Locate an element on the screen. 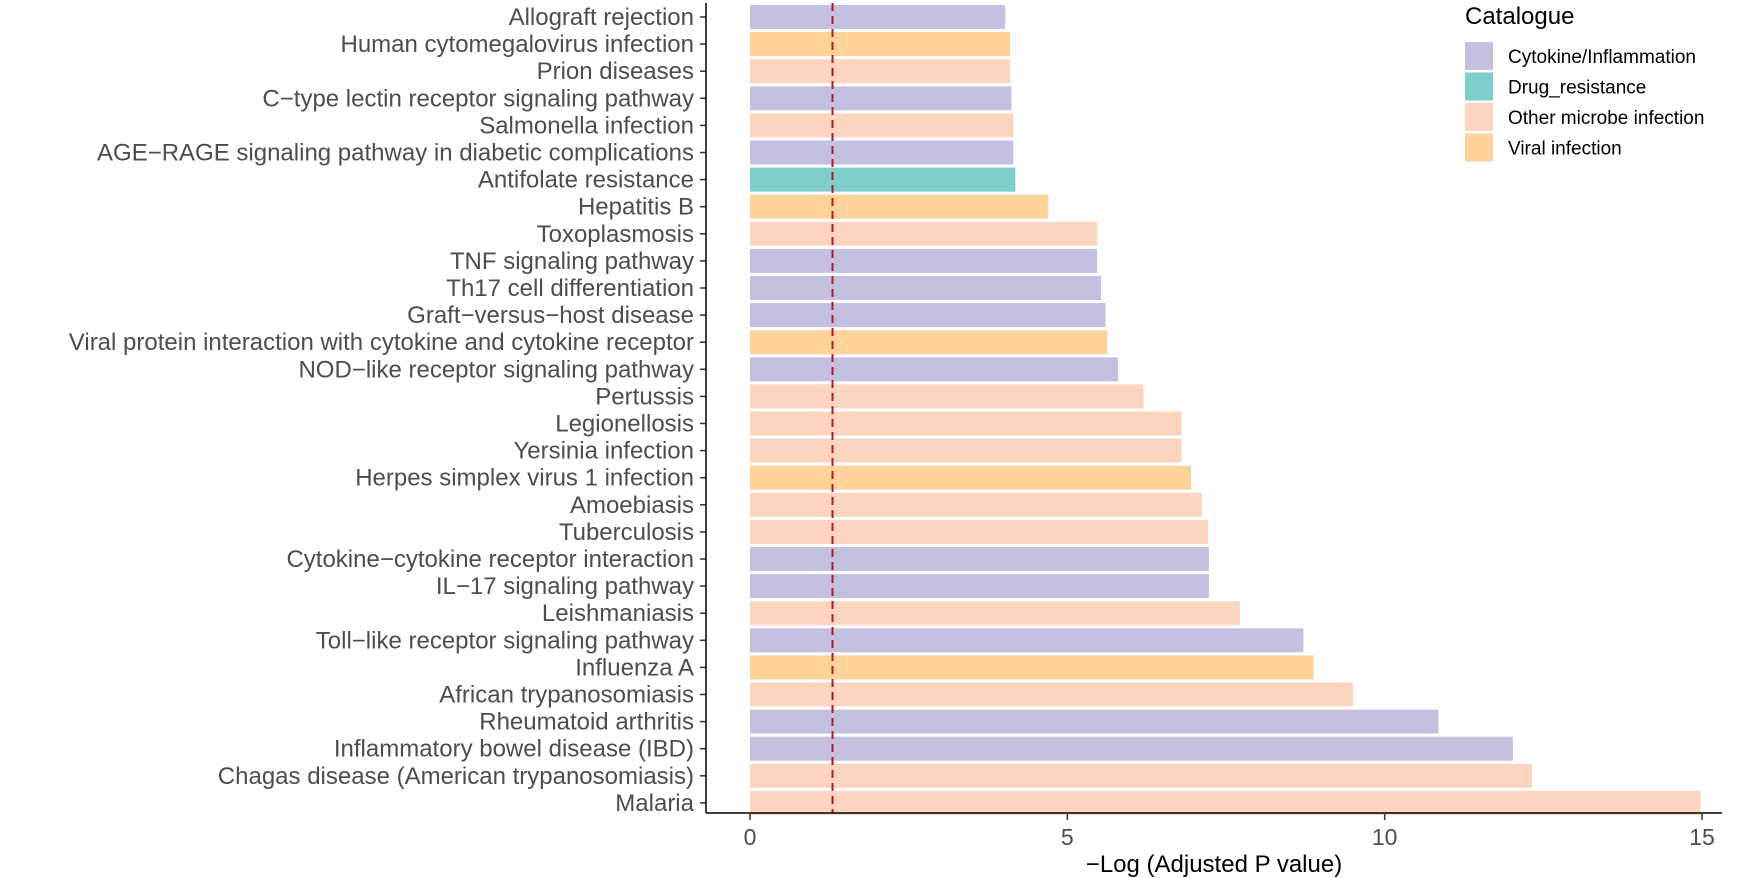  category-label: Toxoplasmosis is located at coordinates (615, 234).